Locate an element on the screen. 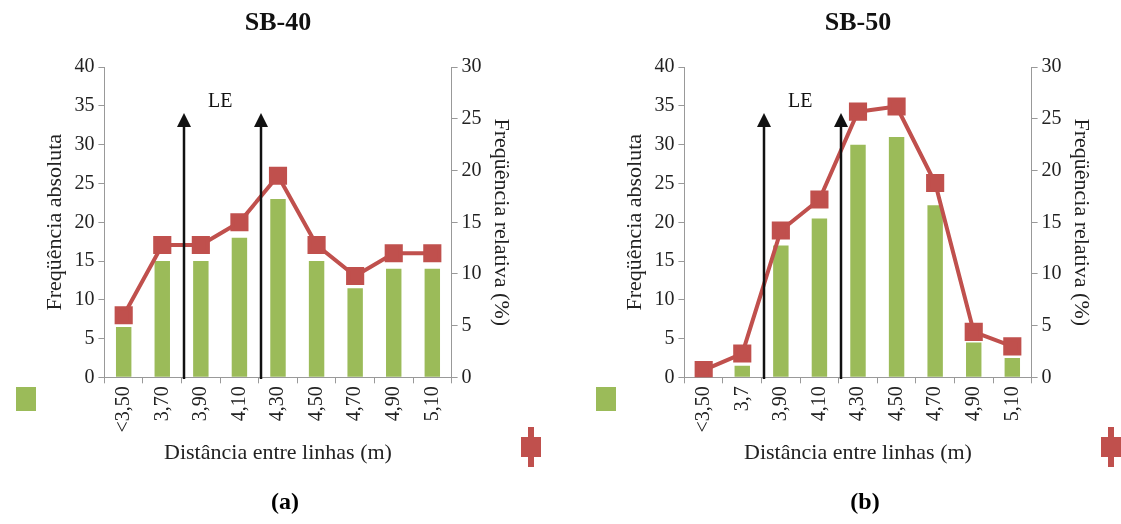 The image size is (1121, 524). chart-title: SB-40 is located at coordinates (278, 22).